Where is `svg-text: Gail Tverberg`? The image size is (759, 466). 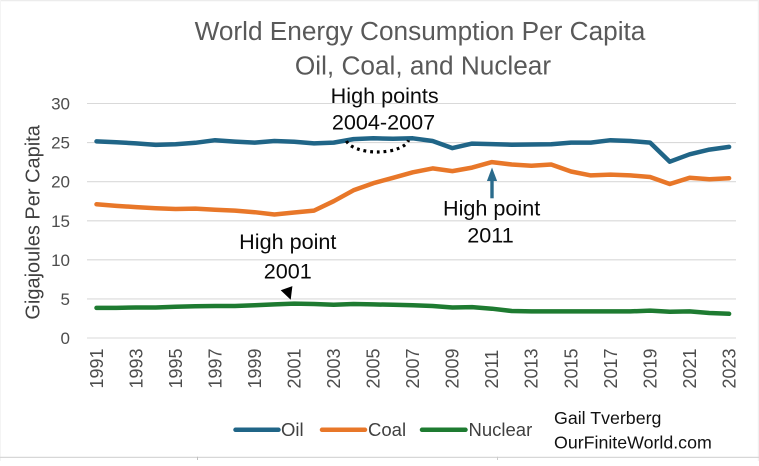 svg-text: Gail Tverberg is located at coordinates (607, 418).